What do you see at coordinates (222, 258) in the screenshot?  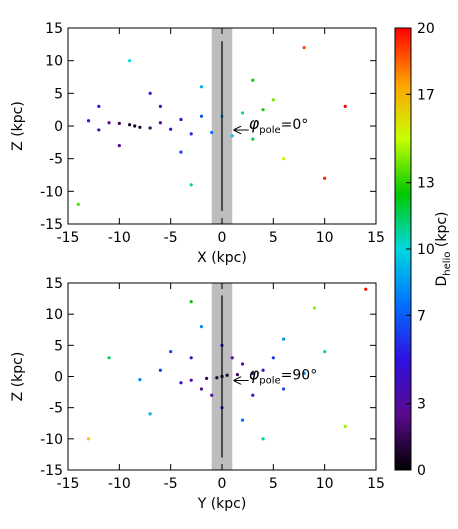 I see `x-axis-label: X (kpc)` at bounding box center [222, 258].